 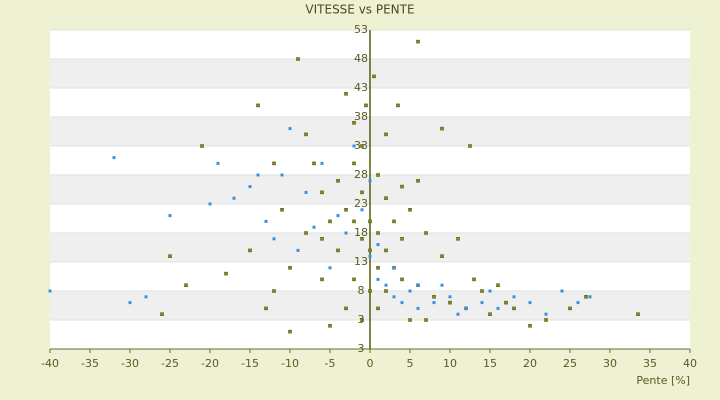 What do you see at coordinates (359, 10) in the screenshot?
I see `chart-title: VITESSE vs PENTE` at bounding box center [359, 10].